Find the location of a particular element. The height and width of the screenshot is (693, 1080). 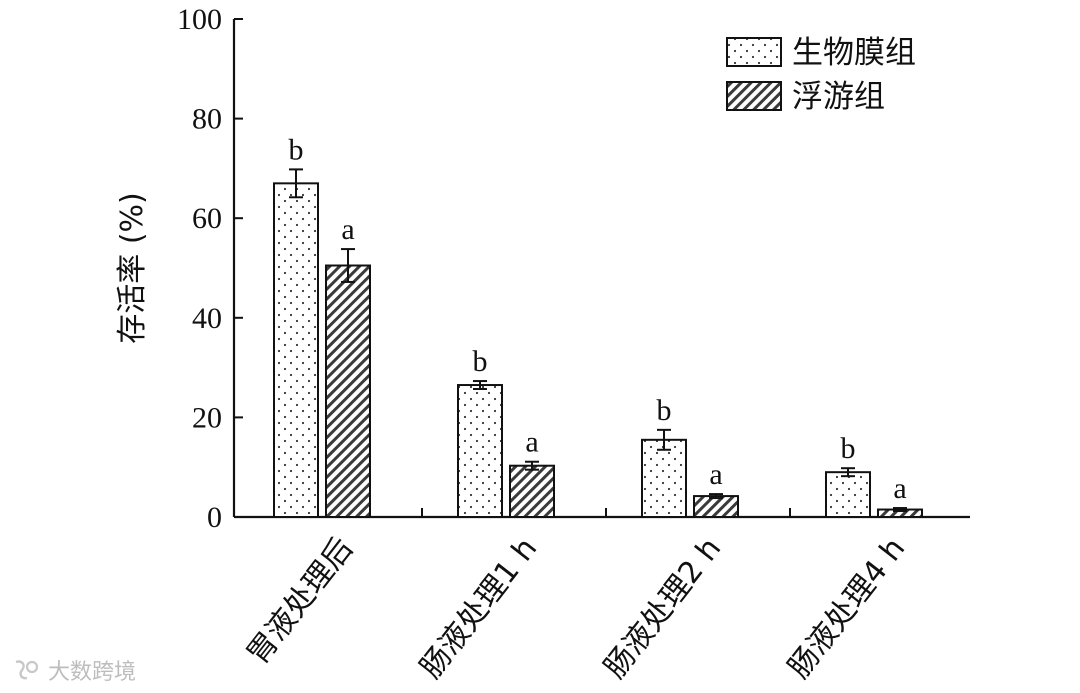

x-category-label: 肠液处理4 h is located at coordinates (847, 608).